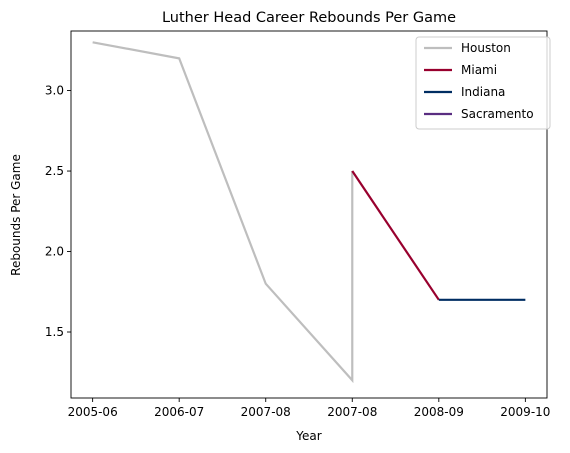  I want to click on y-tick-label: 3.0, so click(54, 91).